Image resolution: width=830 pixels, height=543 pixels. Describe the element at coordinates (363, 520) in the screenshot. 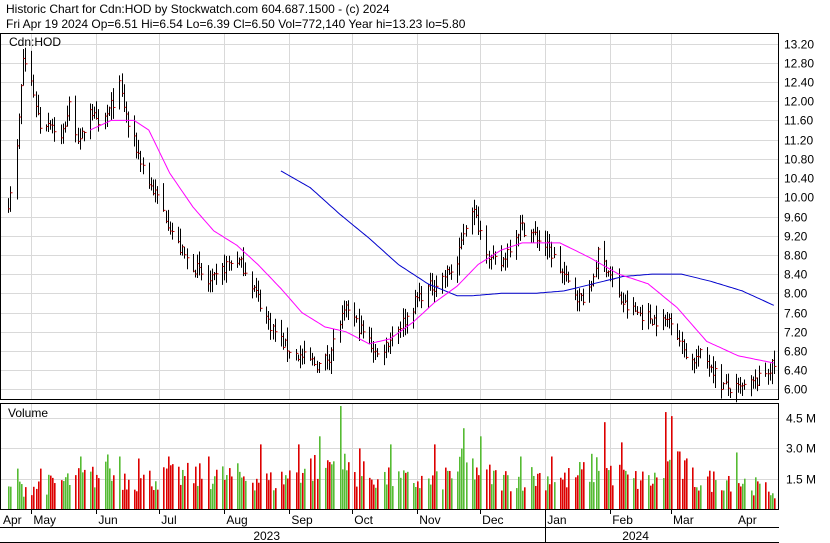

I see `month-label: Oct` at that location.